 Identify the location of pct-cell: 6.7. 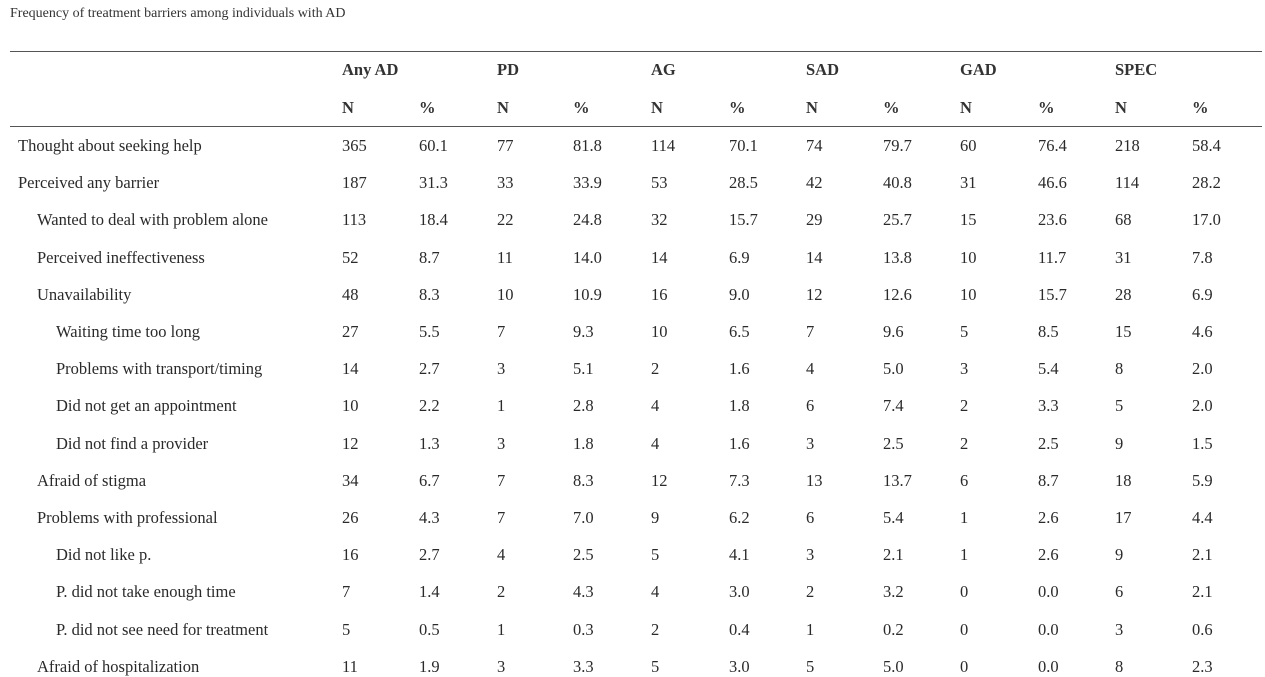
(429, 480).